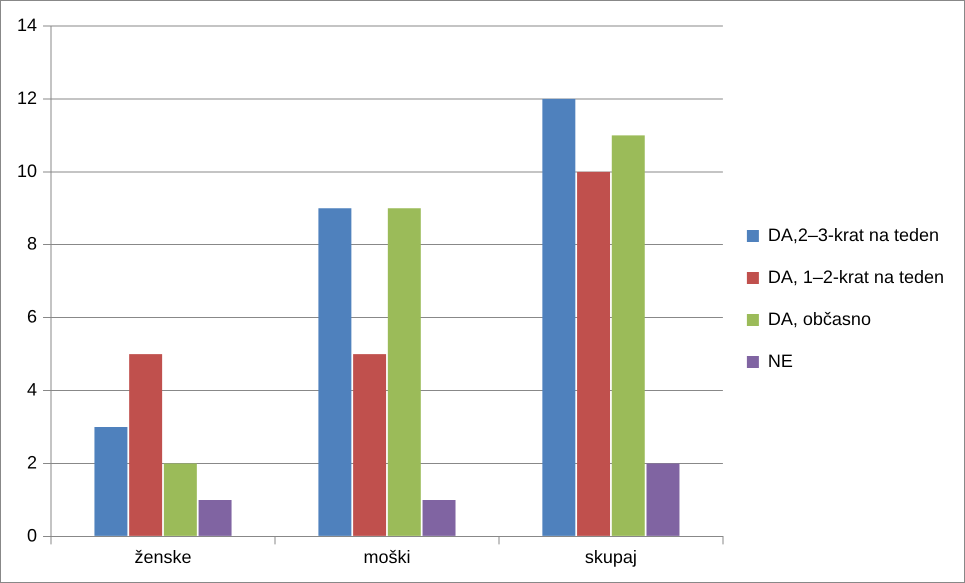 The width and height of the screenshot is (965, 583). Describe the element at coordinates (32, 390) in the screenshot. I see `y-tick-label: 4` at that location.